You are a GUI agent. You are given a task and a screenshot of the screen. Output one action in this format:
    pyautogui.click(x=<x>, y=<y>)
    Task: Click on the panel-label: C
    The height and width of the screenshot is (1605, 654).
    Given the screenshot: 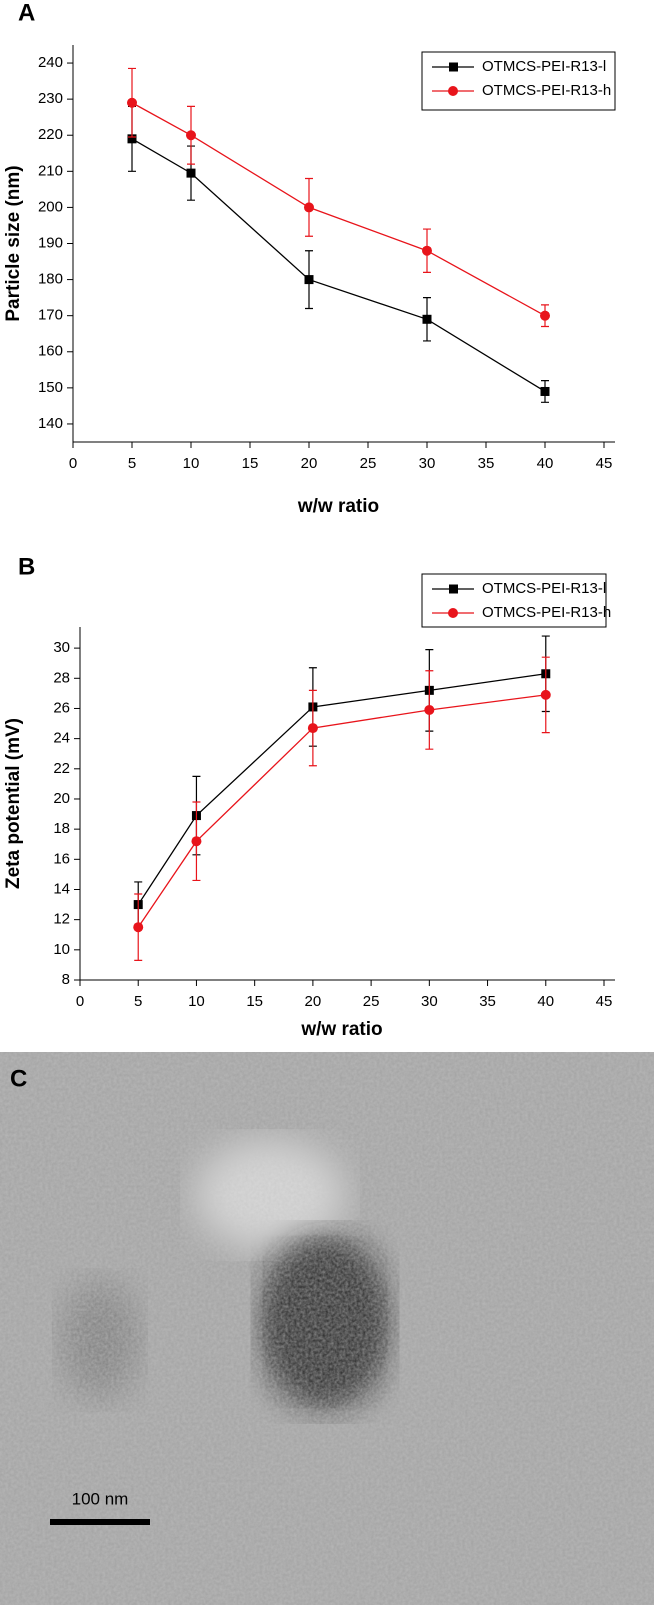 What is the action you would take?
    pyautogui.click(x=18, y=1078)
    